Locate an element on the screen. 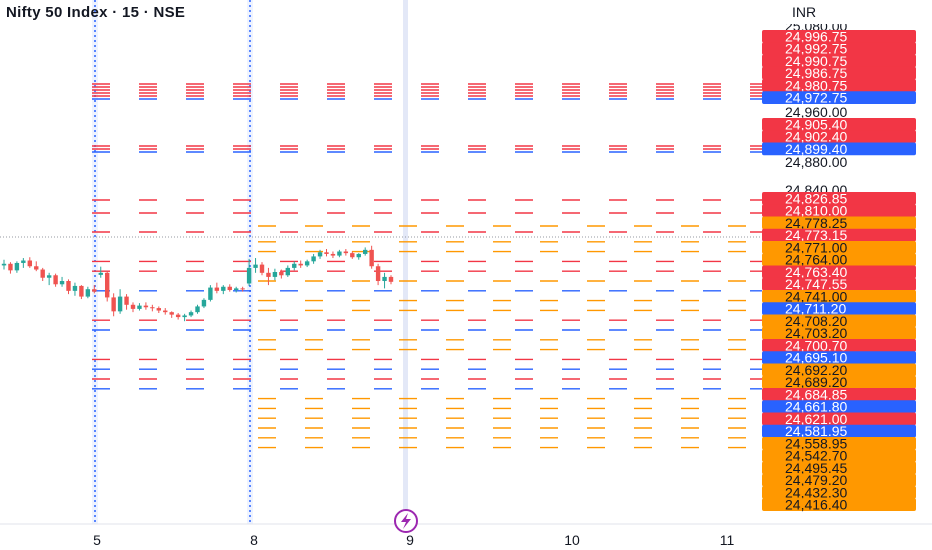  price-scale-label: 24,880.00 is located at coordinates (816, 162).